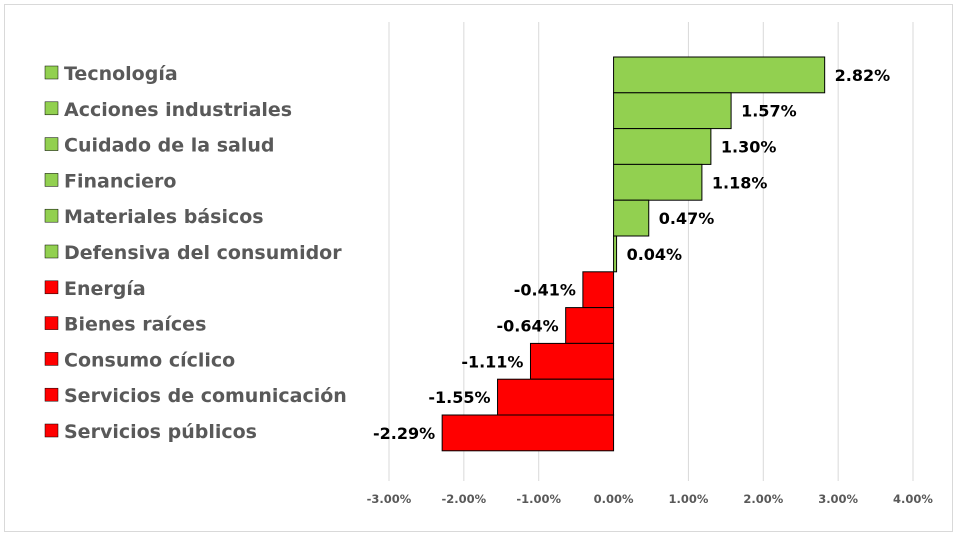 The image size is (958, 537). Describe the element at coordinates (205, 396) in the screenshot. I see `legend-label: Servicios de comunicación` at that location.